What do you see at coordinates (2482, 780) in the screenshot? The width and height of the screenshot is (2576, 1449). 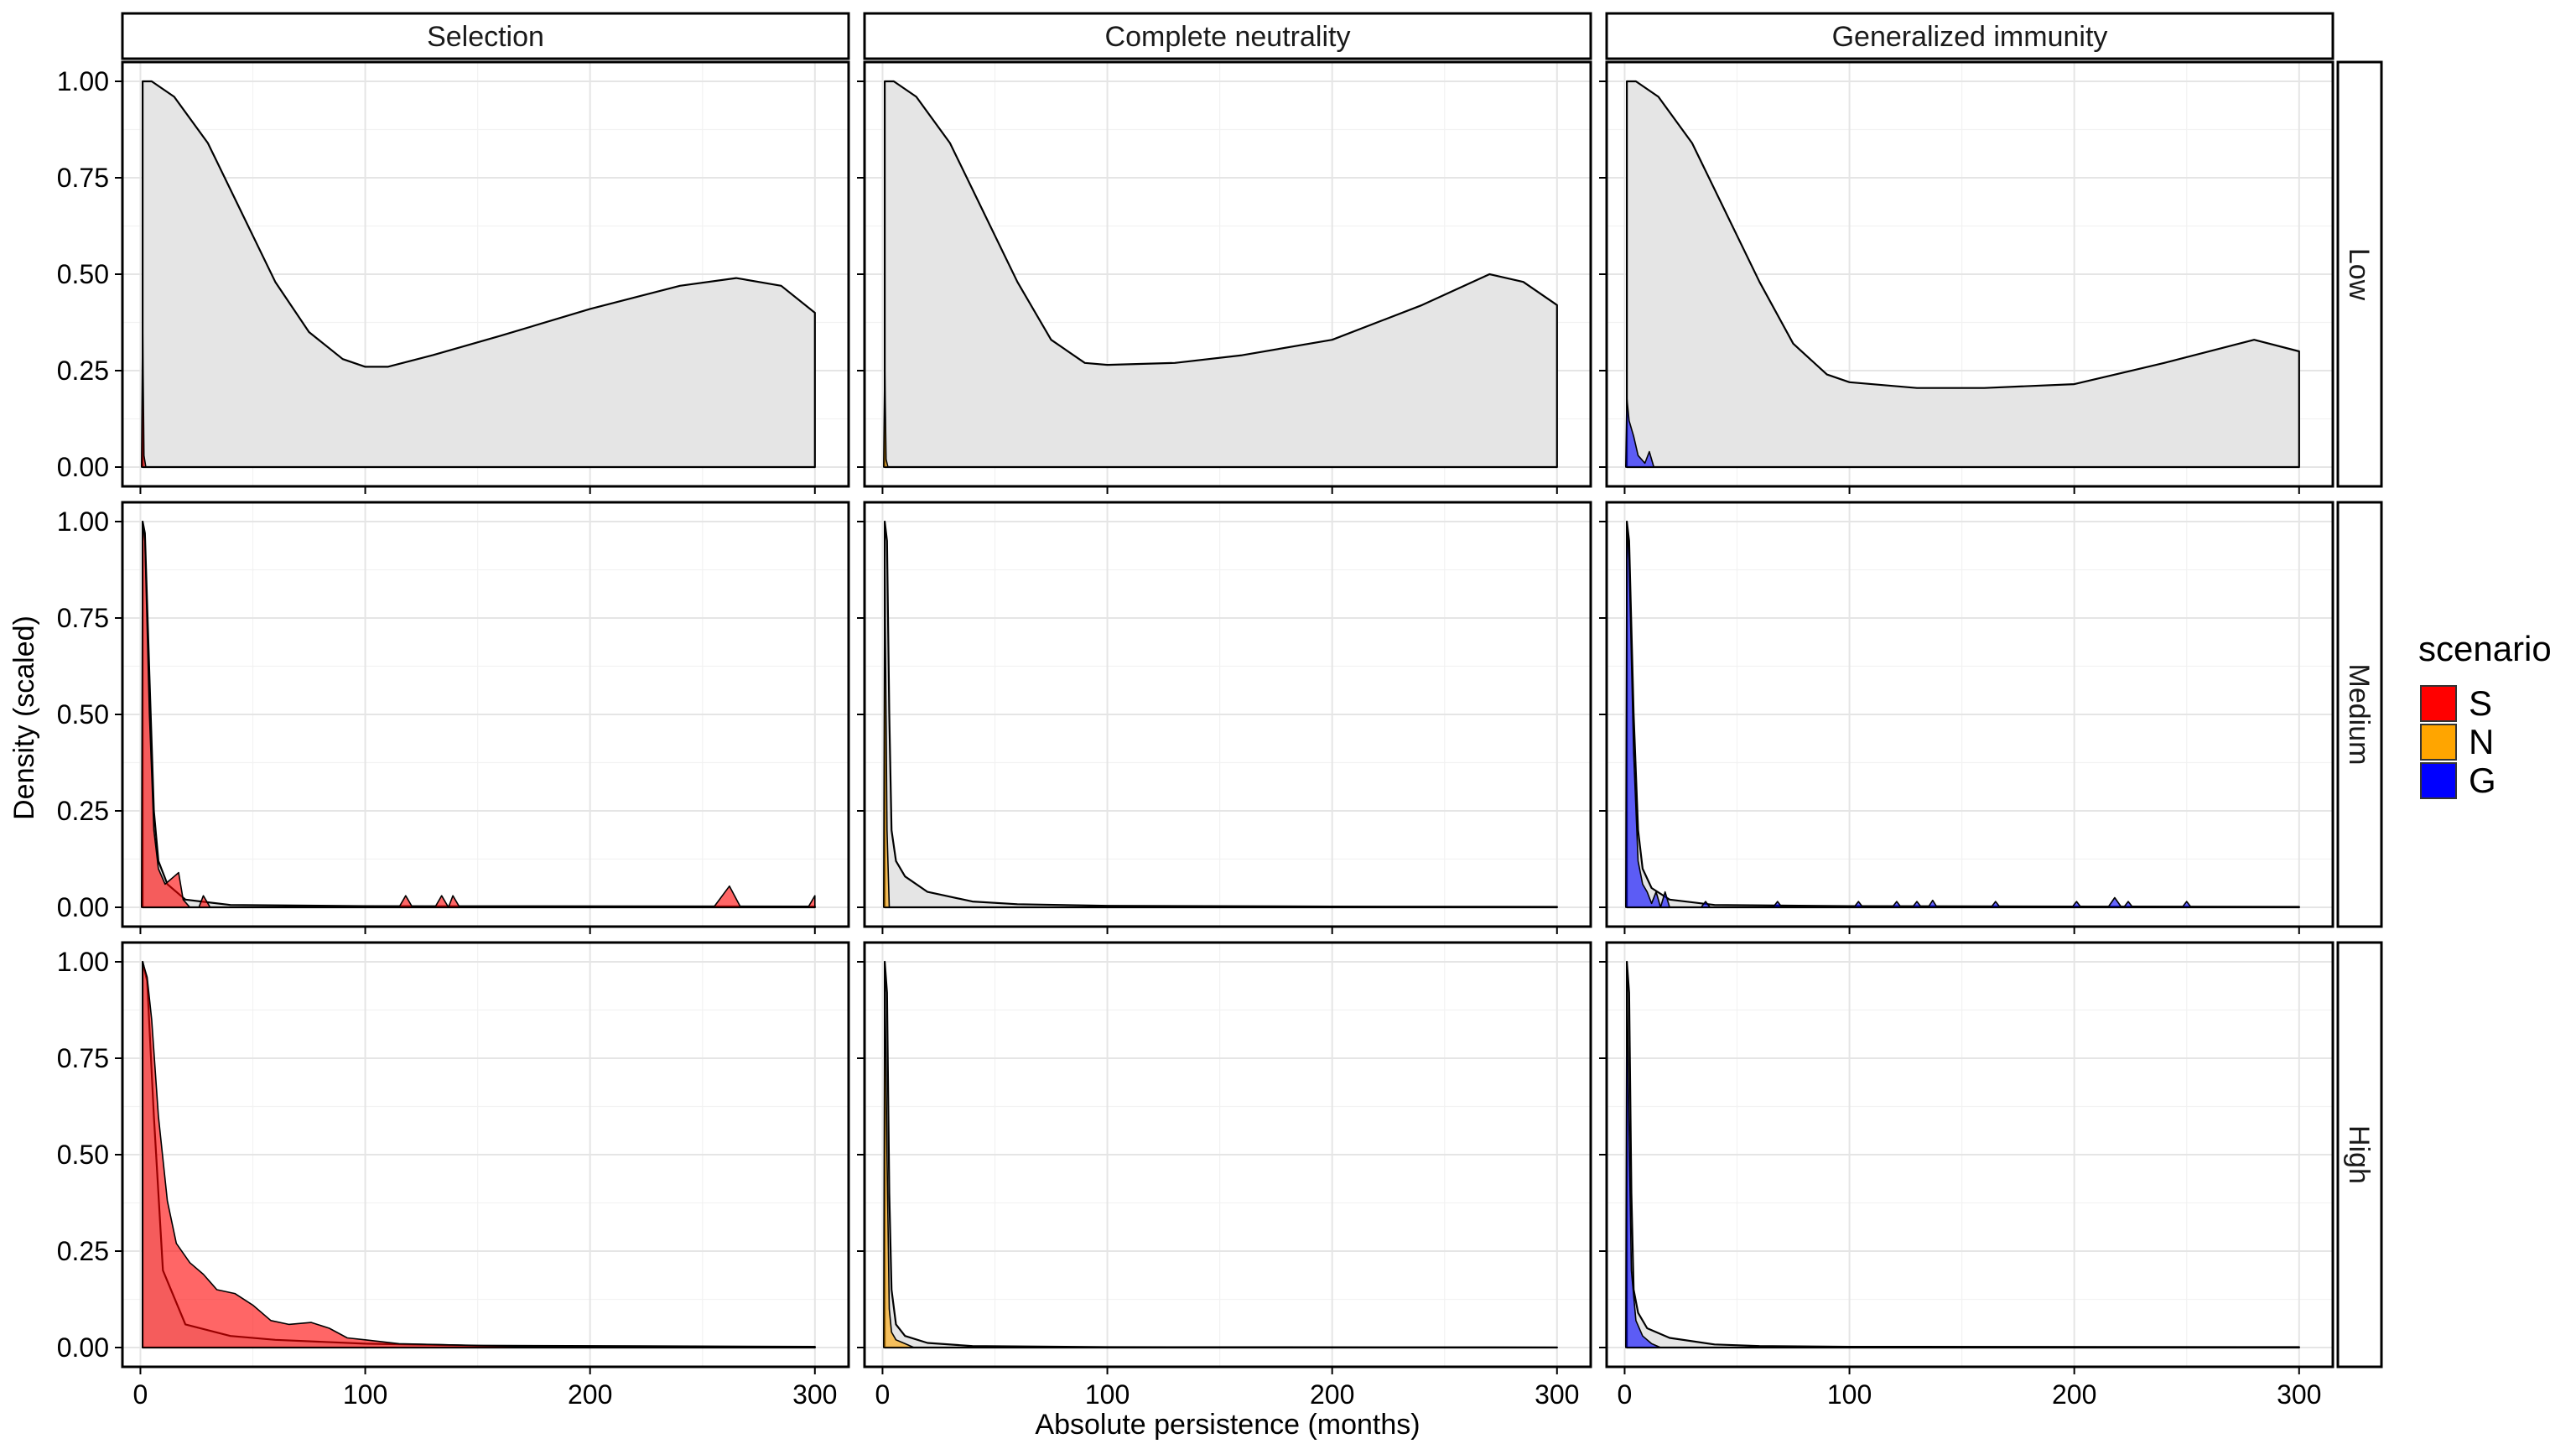 I see `legend-label-g: G` at bounding box center [2482, 780].